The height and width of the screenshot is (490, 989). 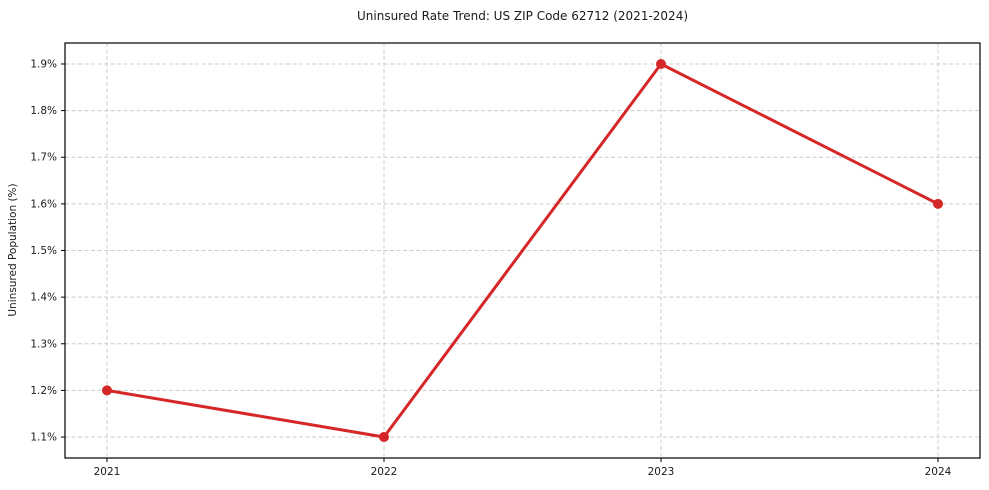 I want to click on y-axis-tick-label: 1.4%, so click(x=43, y=298).